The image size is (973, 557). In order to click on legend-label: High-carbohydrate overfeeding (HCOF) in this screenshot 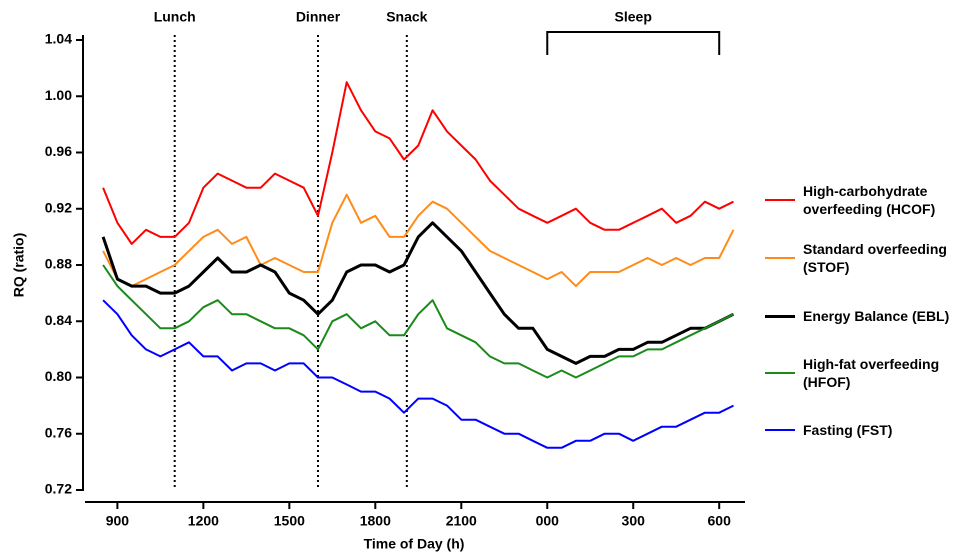, I will do `click(869, 200)`.